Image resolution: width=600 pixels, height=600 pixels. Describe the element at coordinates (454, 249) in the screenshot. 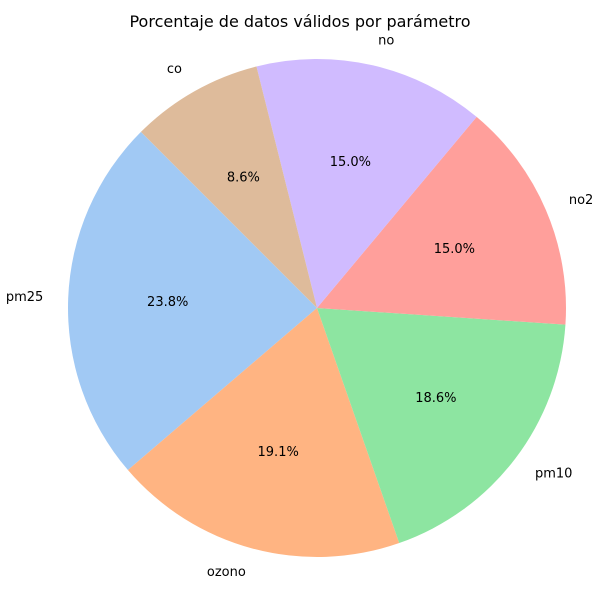

I see `pct-label-no2: 15.0%` at that location.